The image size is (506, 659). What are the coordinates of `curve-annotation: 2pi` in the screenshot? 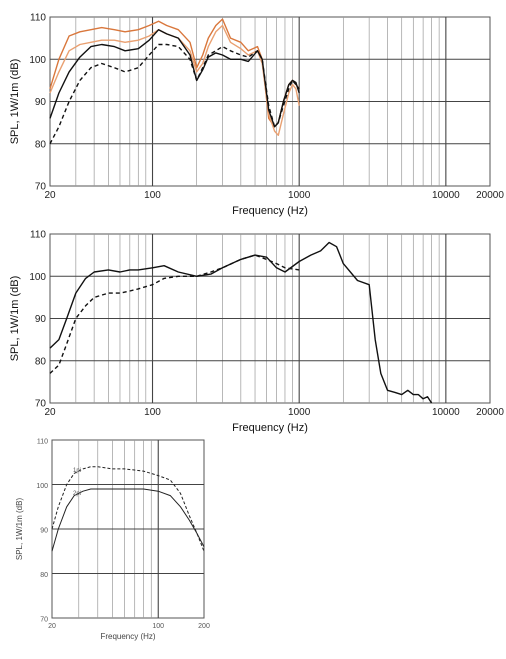 It's located at (77, 494).